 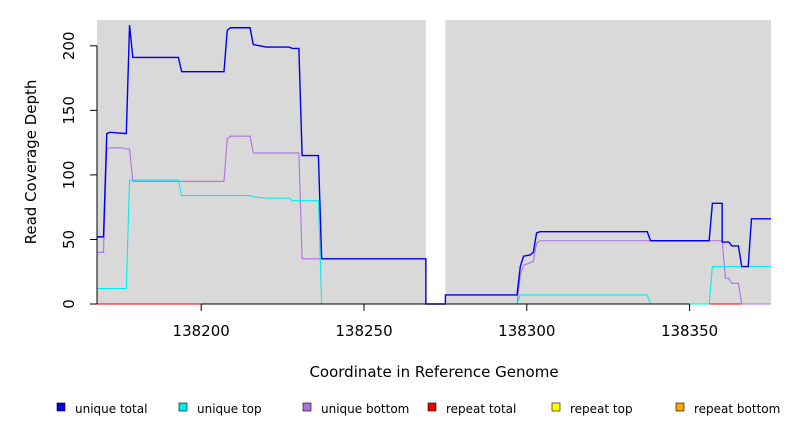 I want to click on y-axis-title: Read Coverage Depth, so click(x=31, y=162).